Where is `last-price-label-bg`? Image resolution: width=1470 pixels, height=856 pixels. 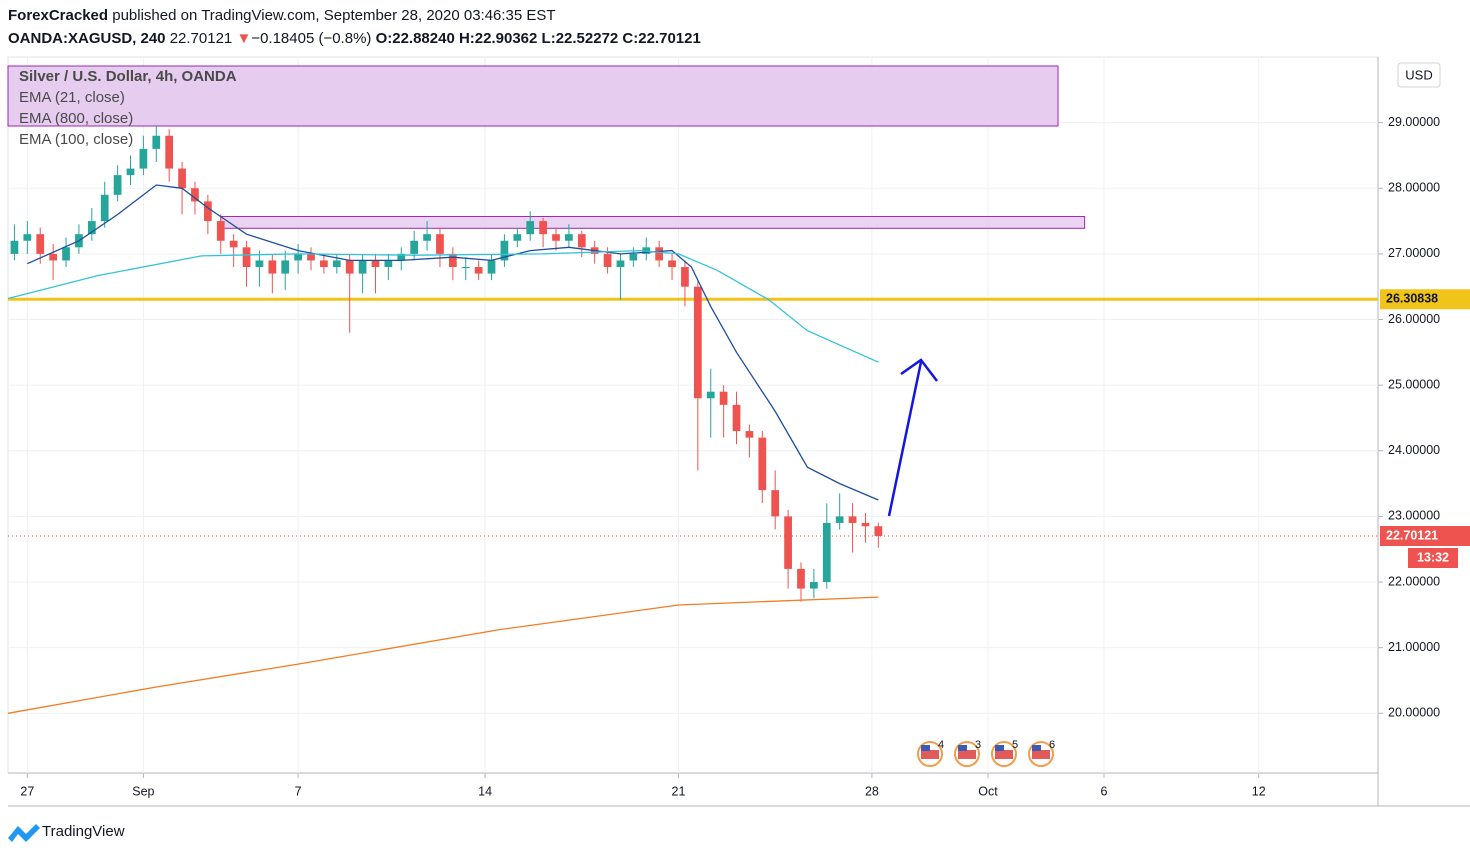
last-price-label-bg is located at coordinates (1425, 536).